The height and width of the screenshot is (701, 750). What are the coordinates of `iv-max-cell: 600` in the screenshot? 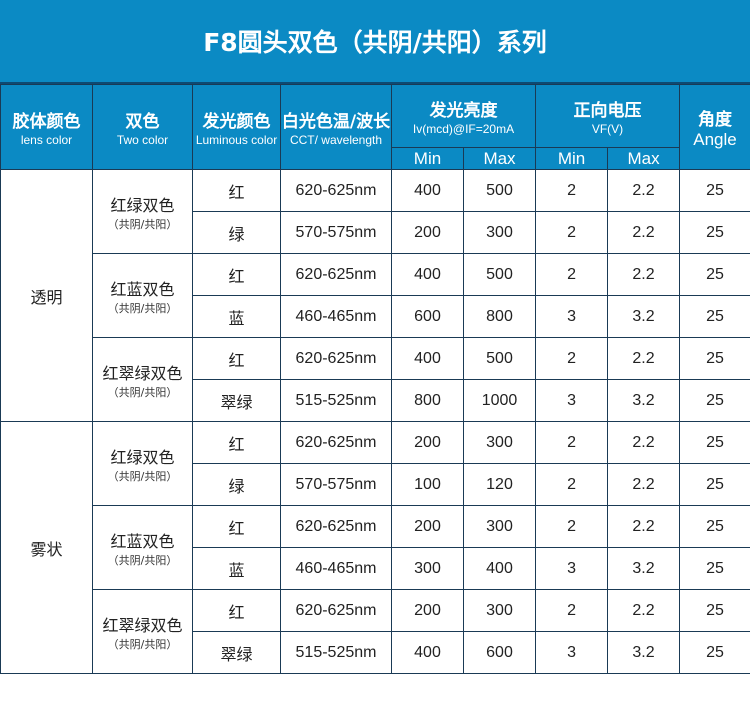 It's located at (499, 652).